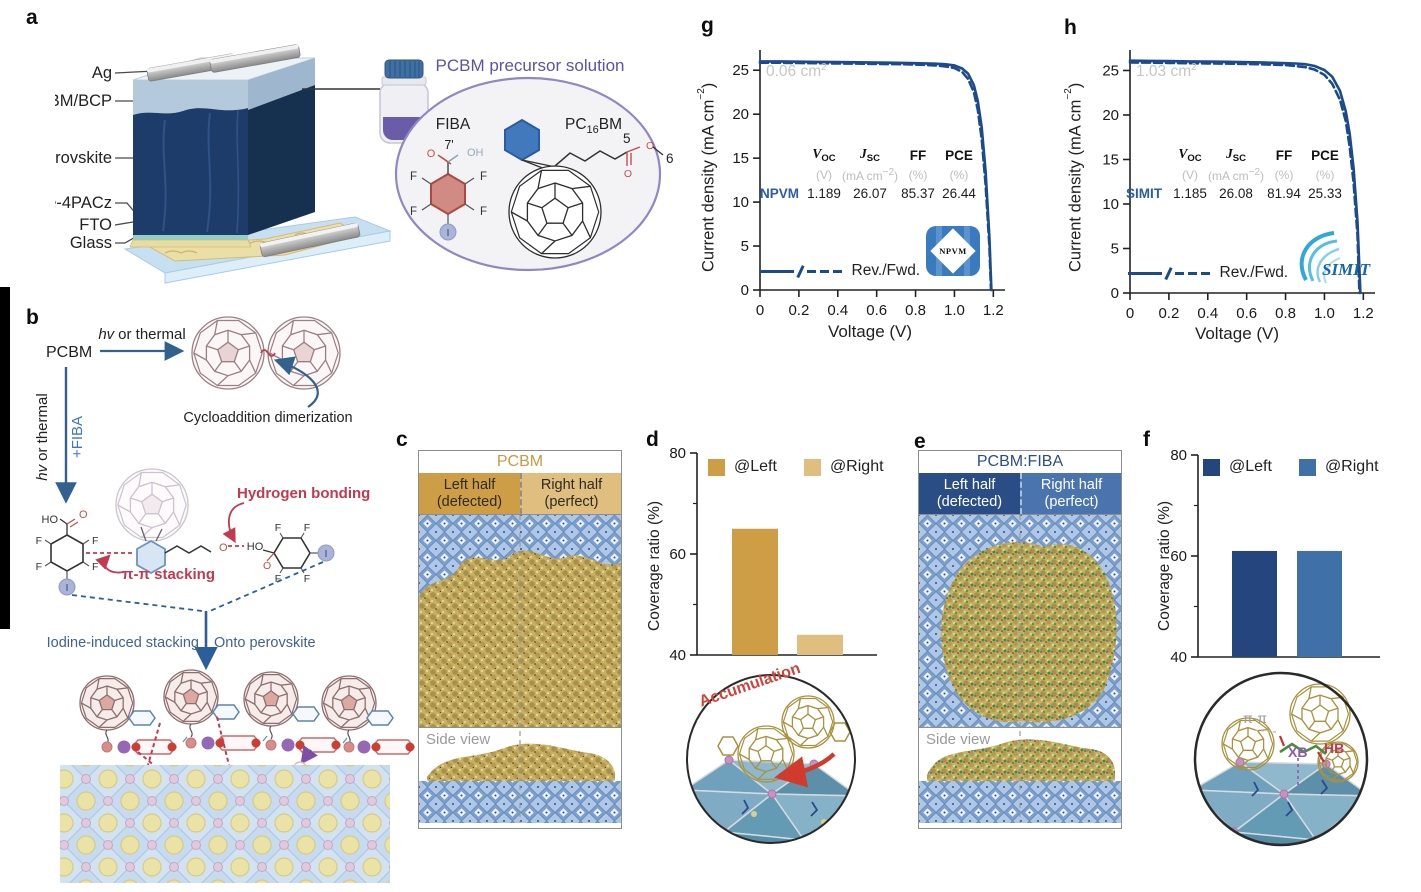 The image size is (1421, 892). Describe the element at coordinates (1110, 115) in the screenshot. I see `svg-text: 20` at that location.